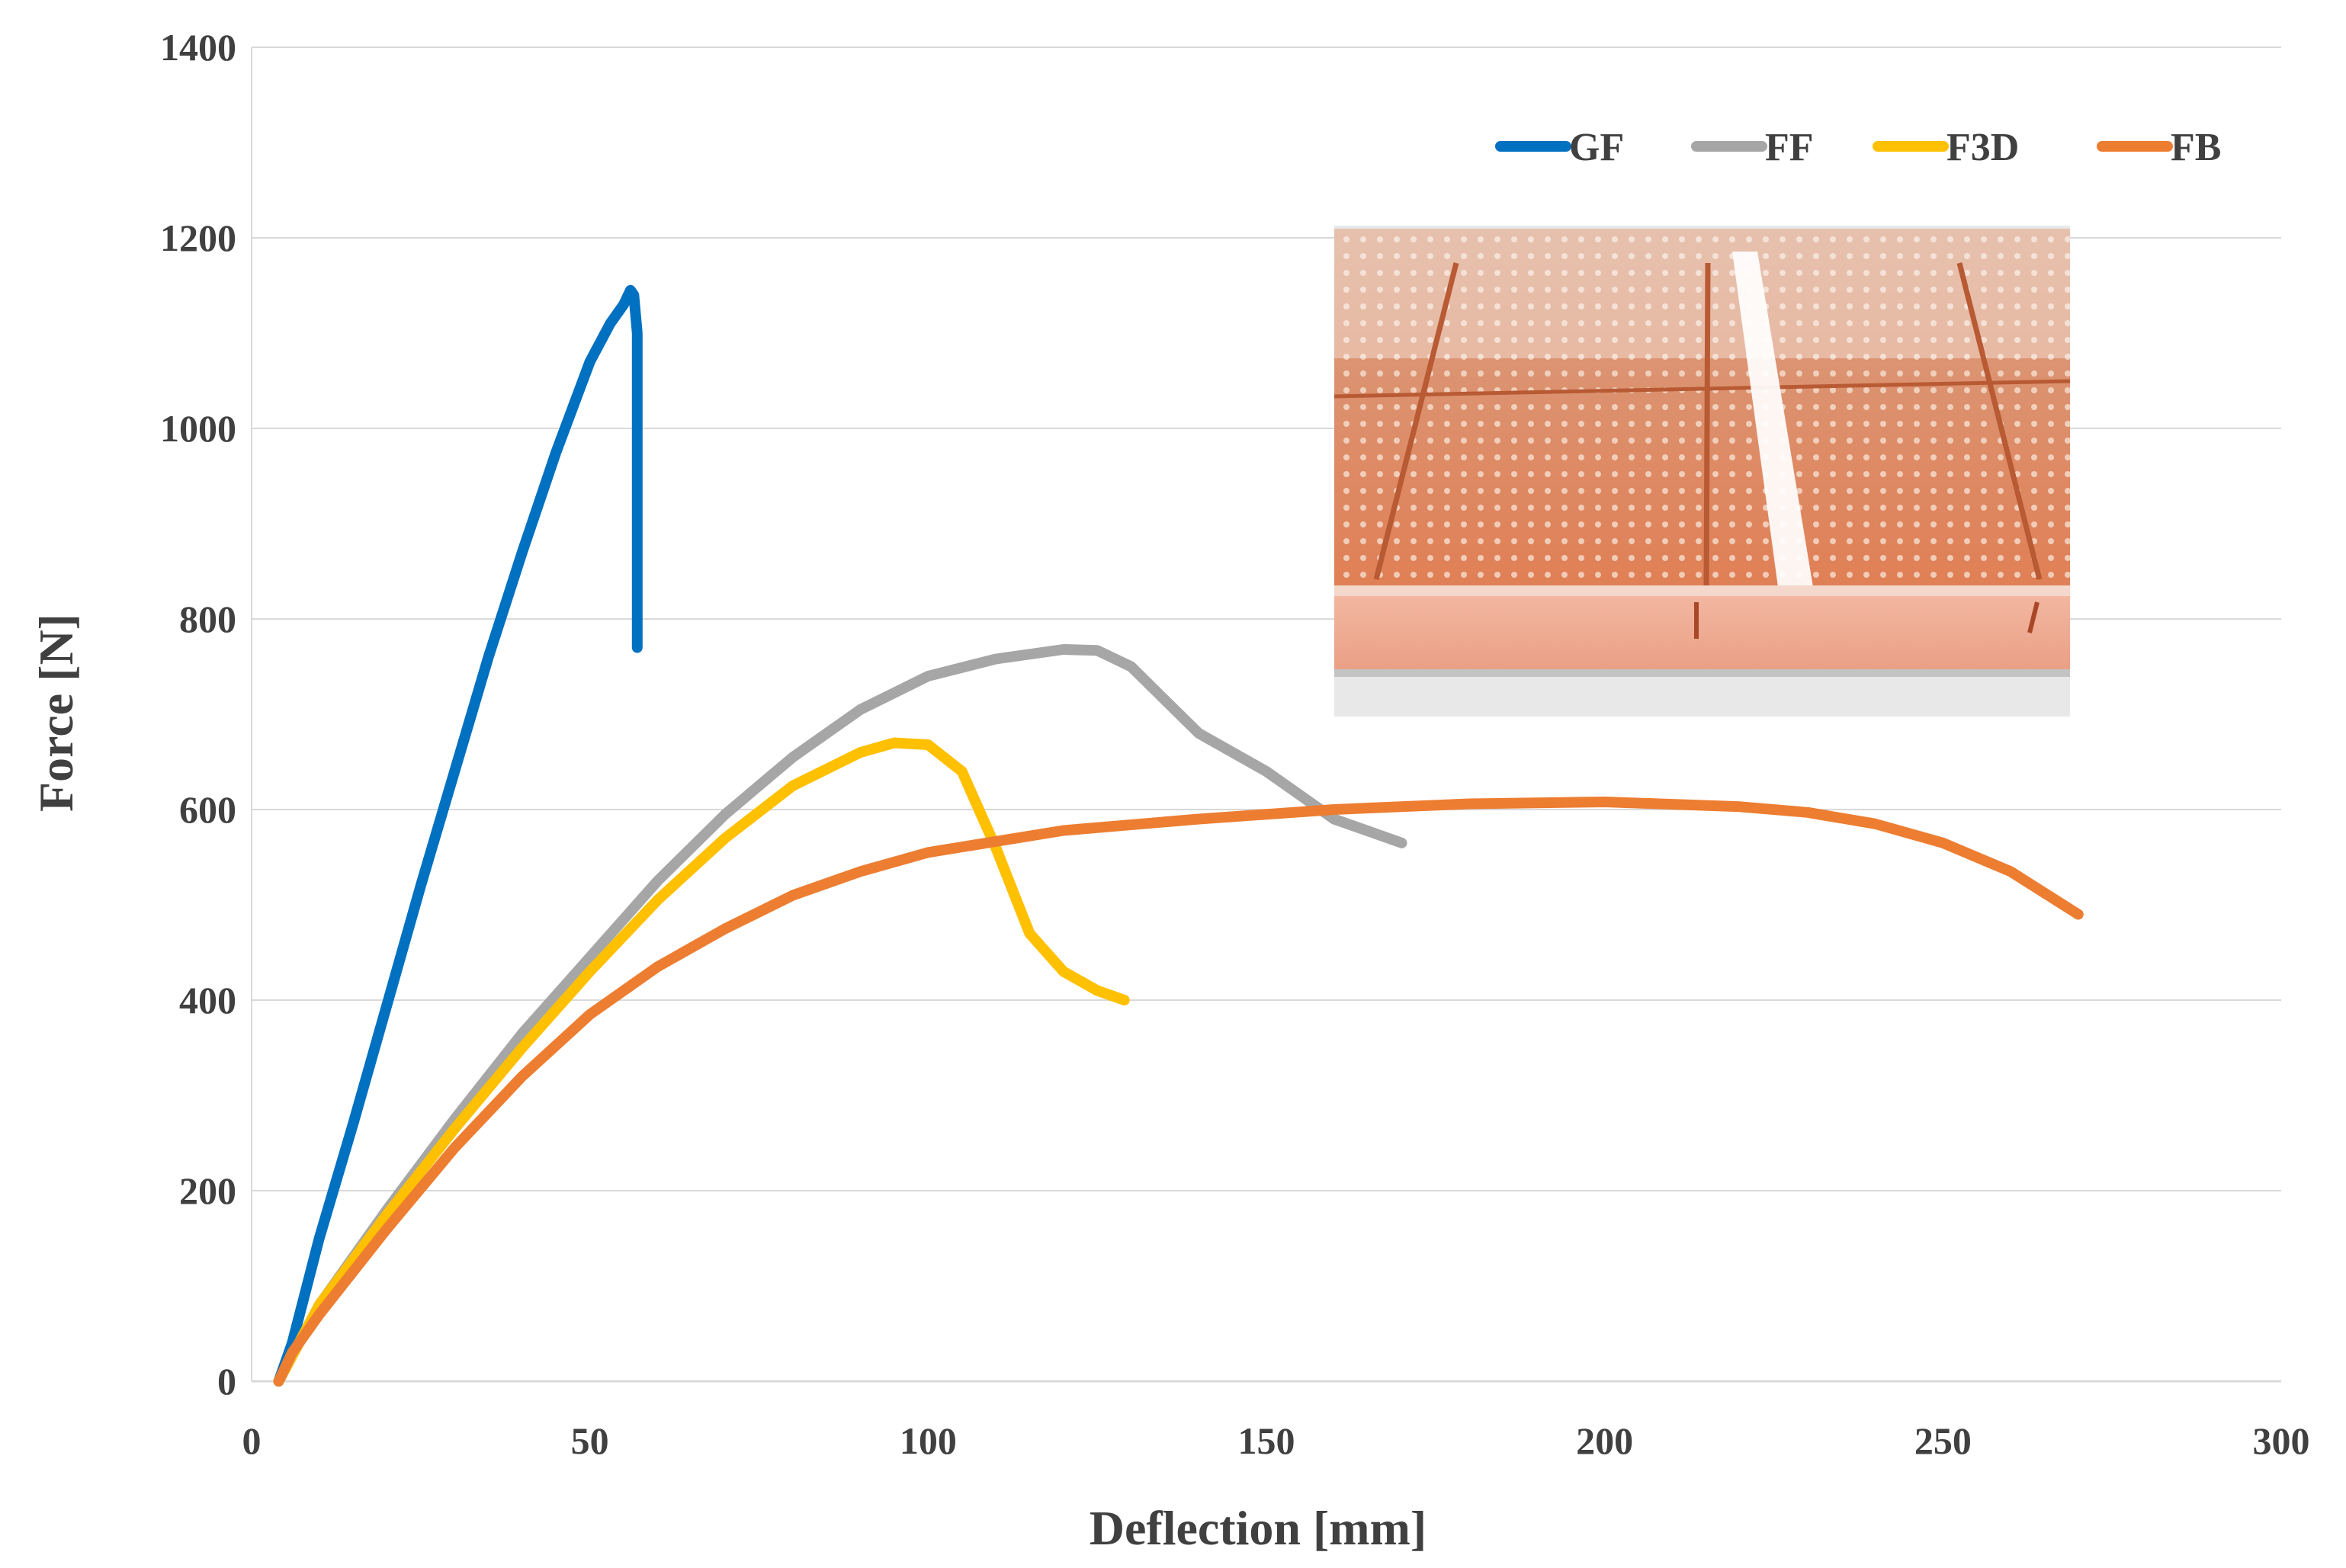 The width and height of the screenshot is (2346, 1568). What do you see at coordinates (1604, 1440) in the screenshot?
I see `x-tick-label: 200` at bounding box center [1604, 1440].